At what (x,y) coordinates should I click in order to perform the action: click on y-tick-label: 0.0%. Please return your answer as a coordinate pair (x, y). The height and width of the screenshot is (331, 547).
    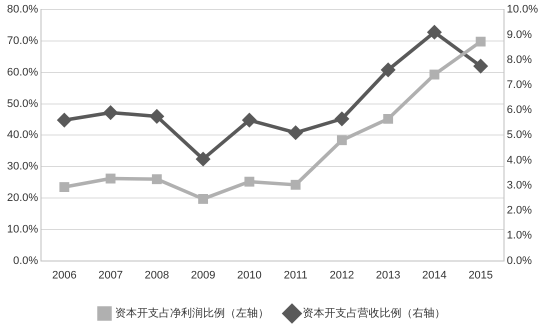
    Looking at the image, I should click on (25, 260).